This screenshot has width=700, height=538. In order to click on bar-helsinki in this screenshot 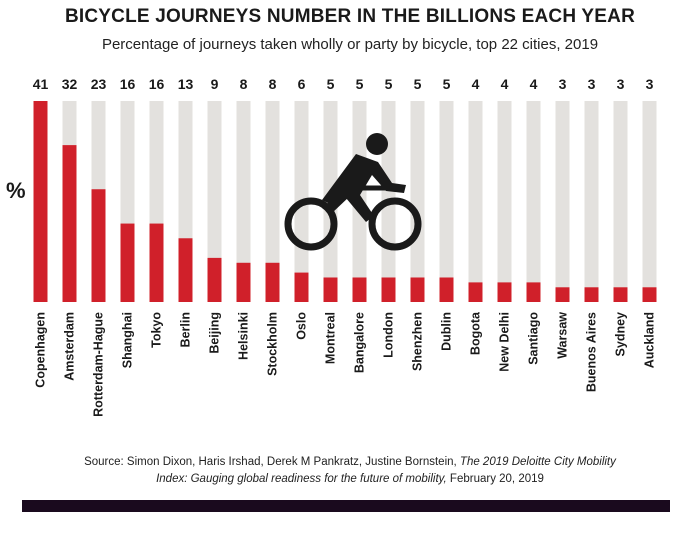, I will do `click(243, 282)`.